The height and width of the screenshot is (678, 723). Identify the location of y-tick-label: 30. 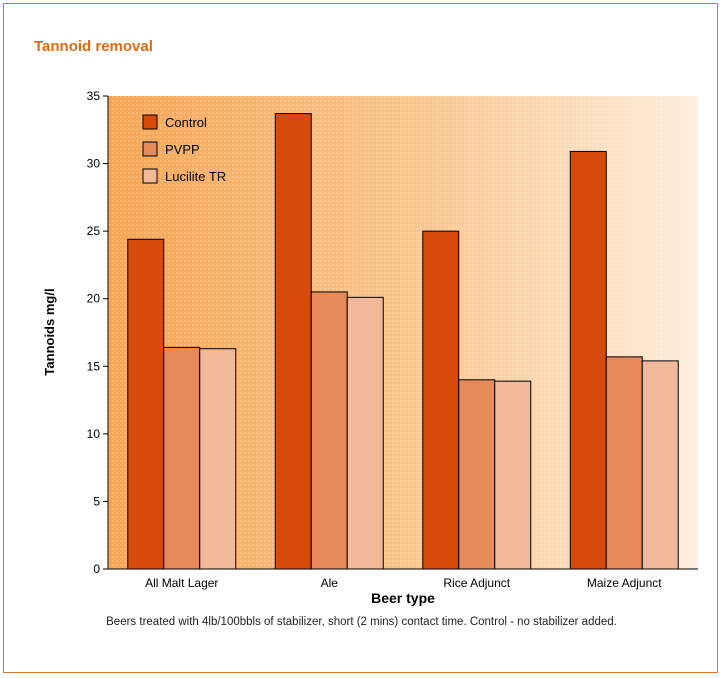
(94, 164).